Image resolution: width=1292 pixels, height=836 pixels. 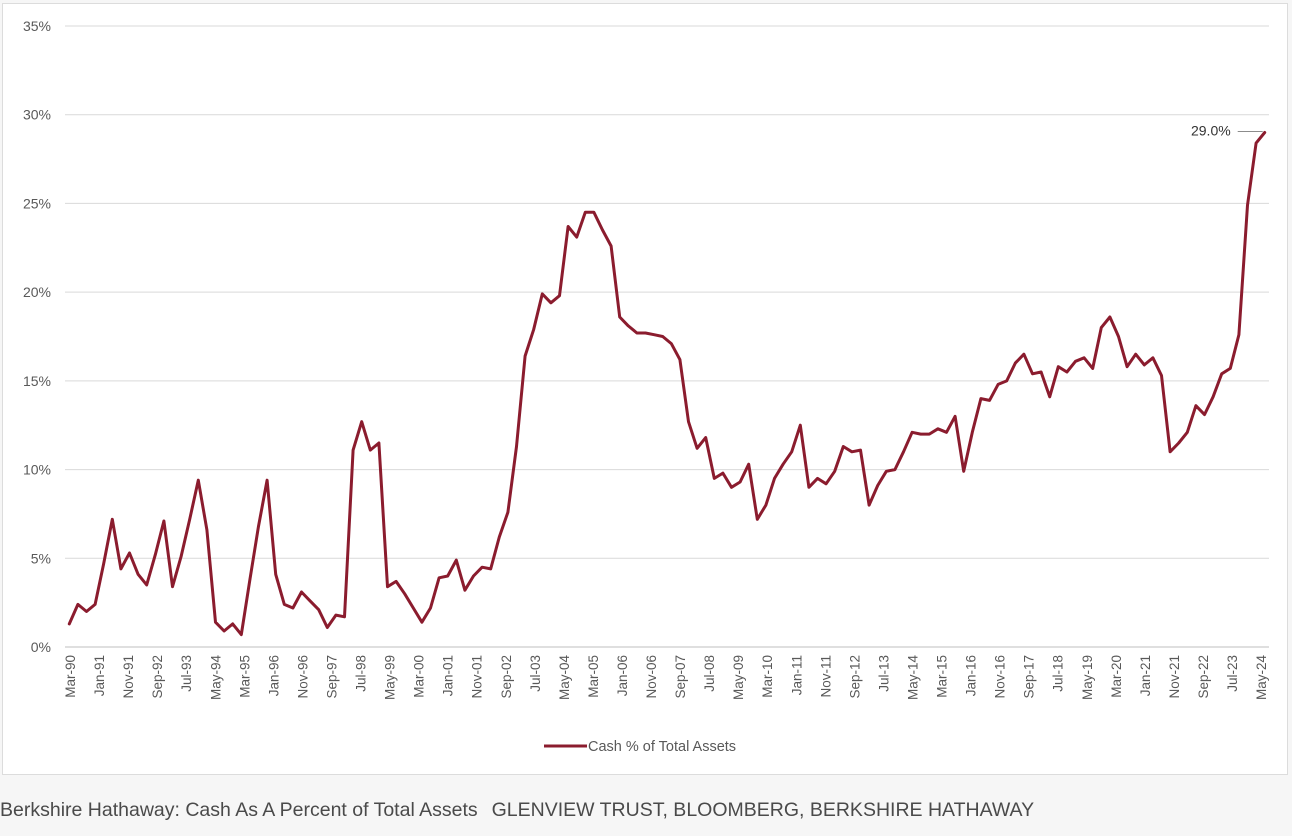 What do you see at coordinates (215, 678) in the screenshot?
I see `x-tick-label: May-94` at bounding box center [215, 678].